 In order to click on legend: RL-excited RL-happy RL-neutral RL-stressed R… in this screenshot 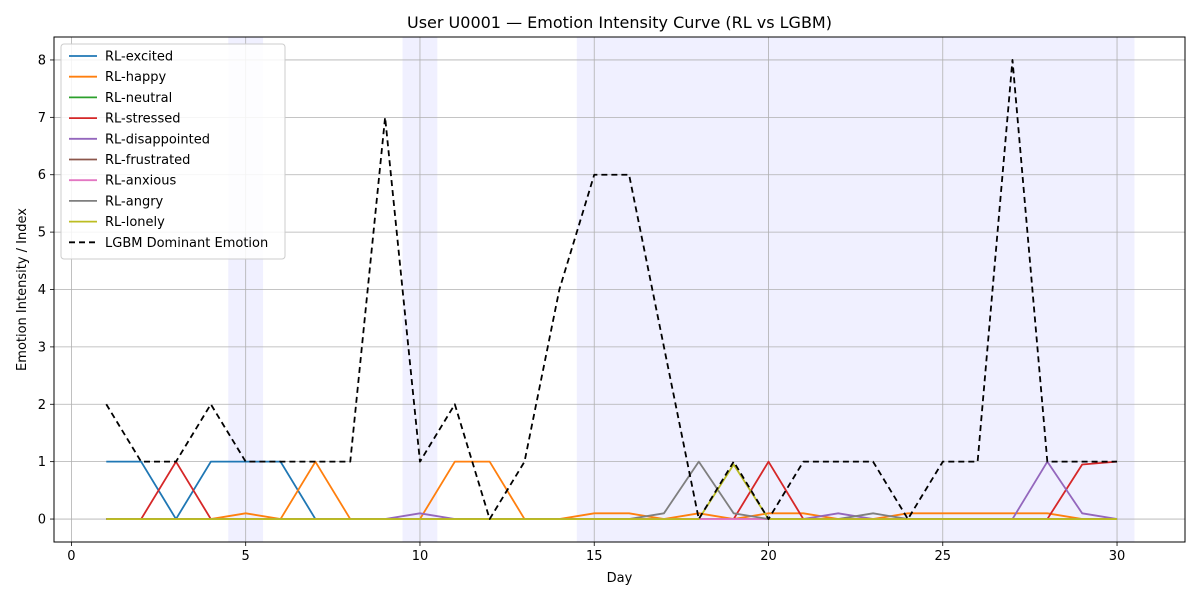, I will do `click(173, 151)`.